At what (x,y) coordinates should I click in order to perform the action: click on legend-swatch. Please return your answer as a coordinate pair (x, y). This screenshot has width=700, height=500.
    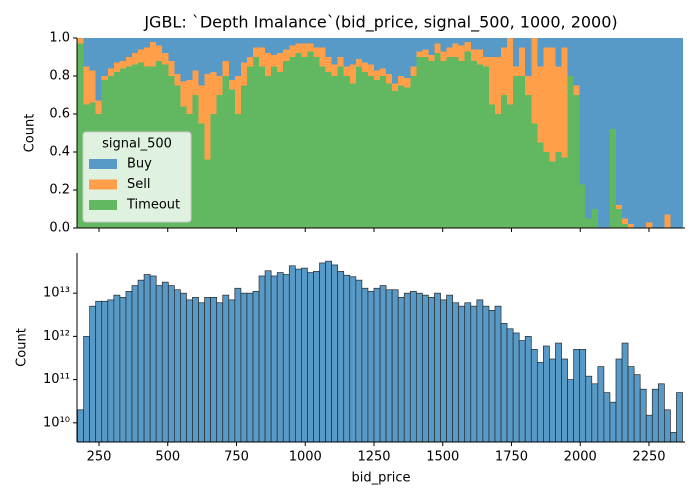
    Looking at the image, I should click on (103, 205).